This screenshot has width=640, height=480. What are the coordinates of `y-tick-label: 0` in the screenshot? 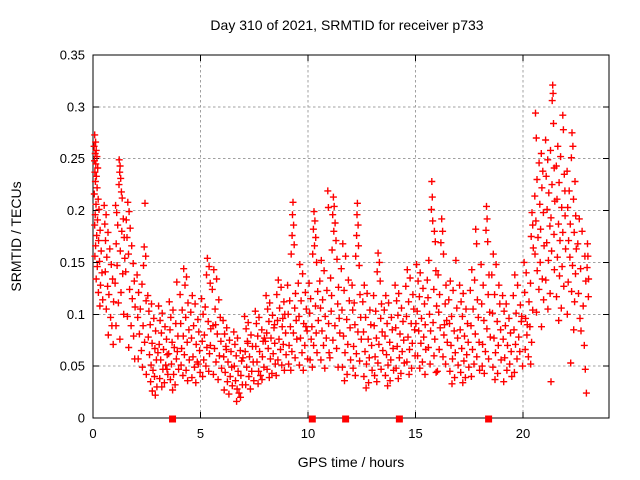 It's located at (81, 418).